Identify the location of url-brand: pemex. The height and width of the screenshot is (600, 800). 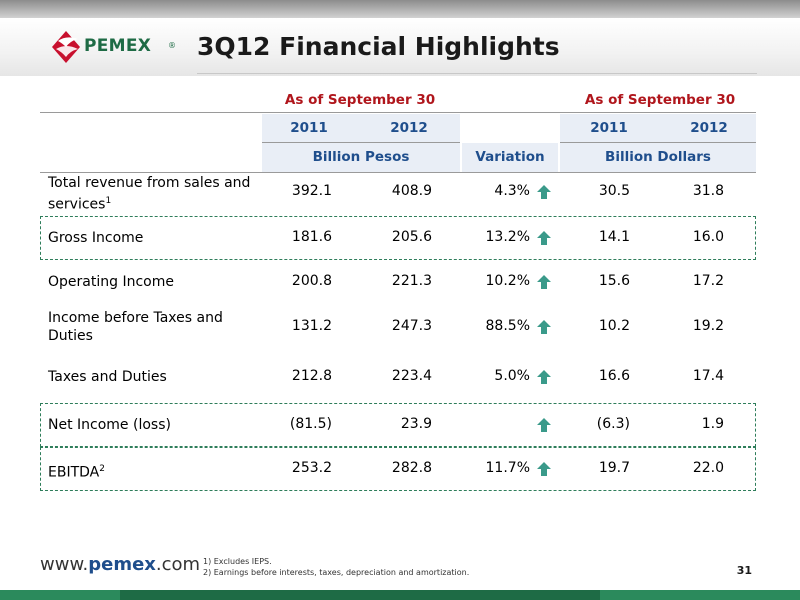
(122, 564).